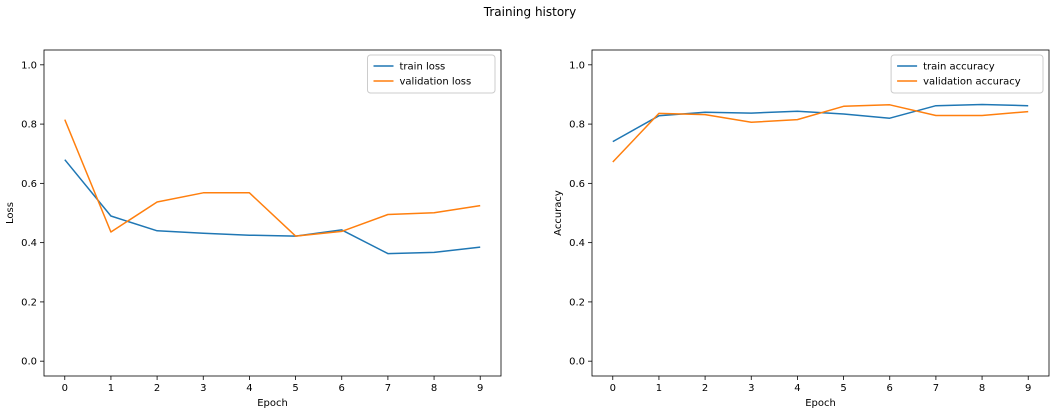 This screenshot has height=414, width=1055. I want to click on figure-title: Training history, so click(530, 12).